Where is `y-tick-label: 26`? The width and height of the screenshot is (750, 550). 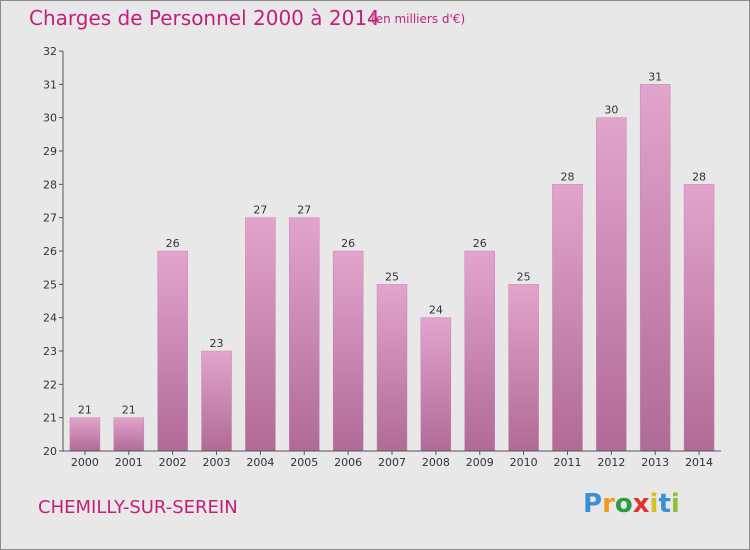
y-tick-label: 26 is located at coordinates (50, 251).